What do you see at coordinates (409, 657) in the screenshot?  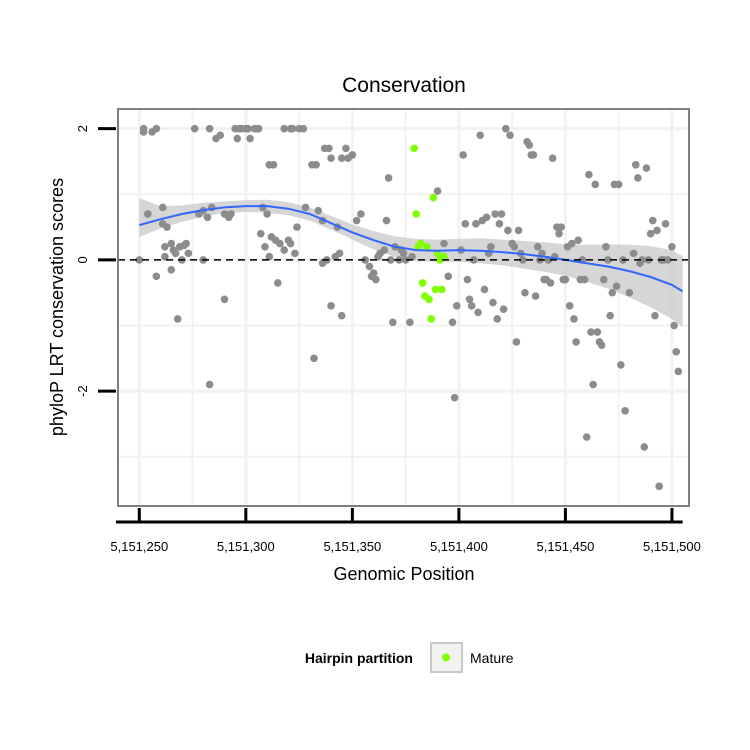 I see `legend: Hairpin partition Mature` at bounding box center [409, 657].